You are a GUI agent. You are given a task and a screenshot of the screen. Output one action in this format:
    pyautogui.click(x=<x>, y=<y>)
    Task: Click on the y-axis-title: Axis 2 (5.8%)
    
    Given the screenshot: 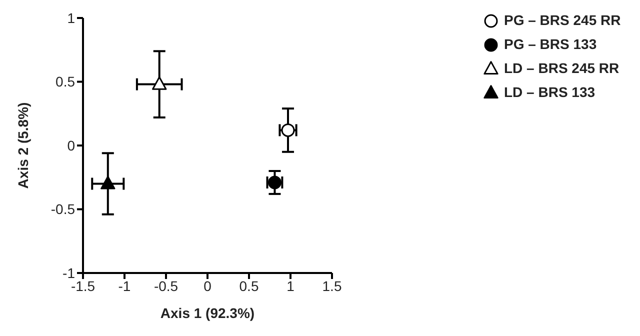 What is the action you would take?
    pyautogui.click(x=22, y=145)
    